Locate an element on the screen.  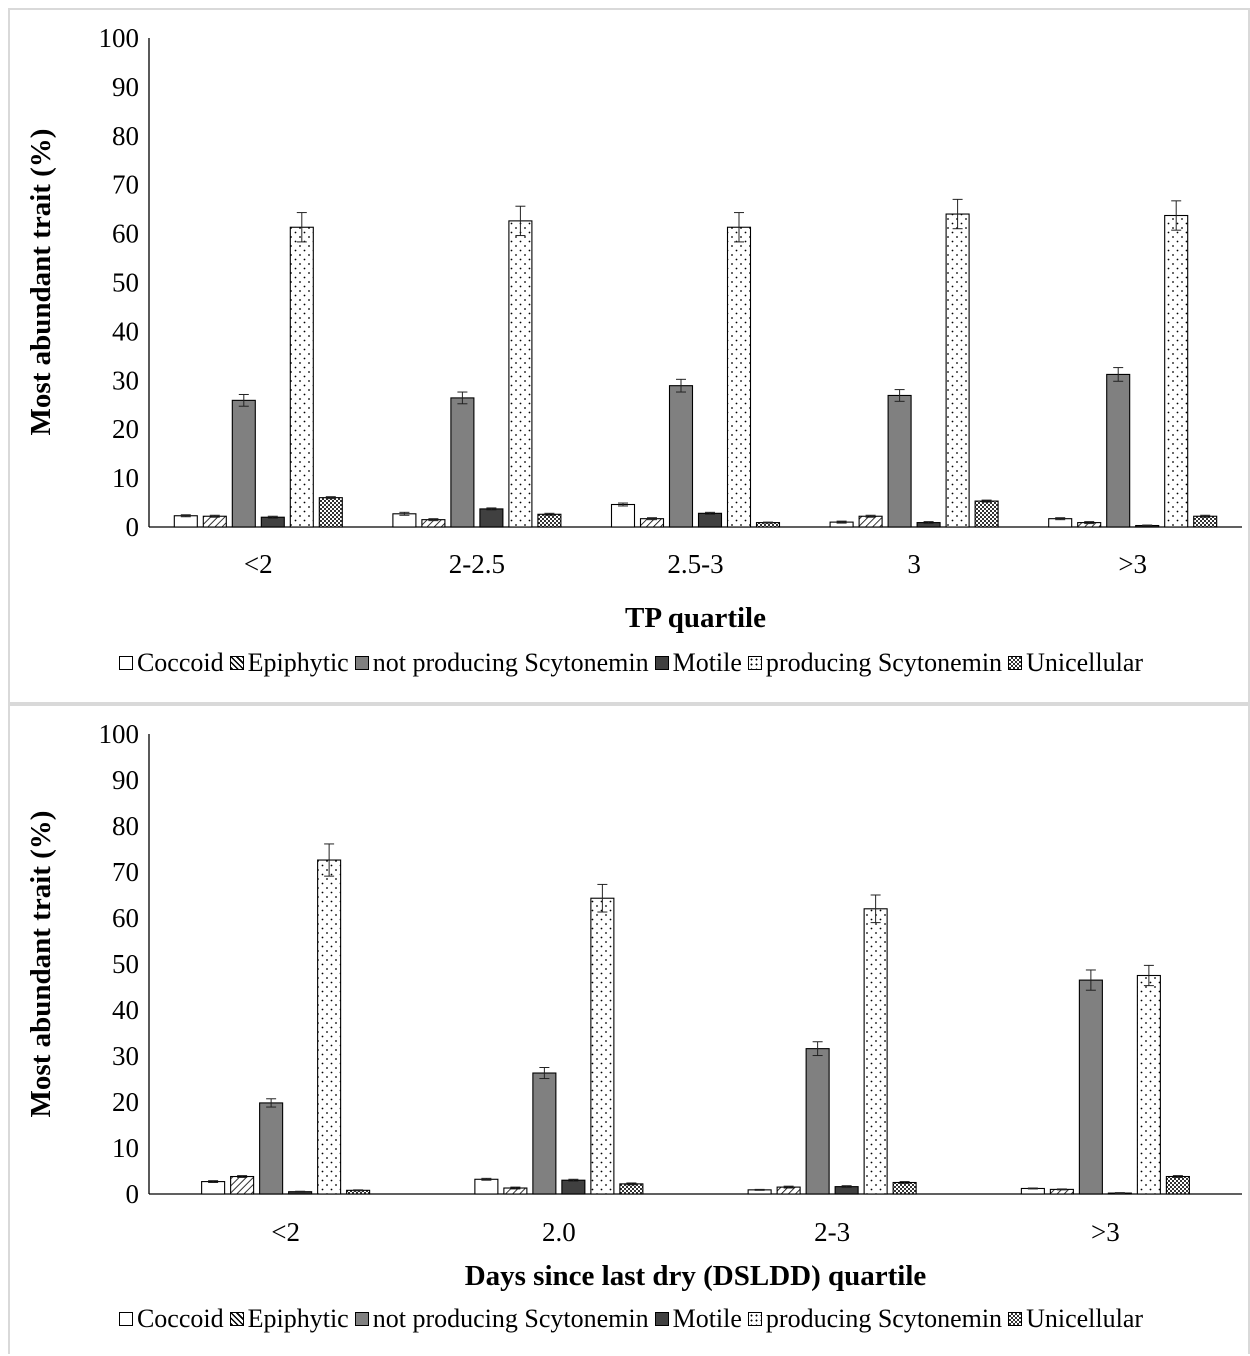
legend-item-unicellular: Unicellular is located at coordinates (1075, 663).